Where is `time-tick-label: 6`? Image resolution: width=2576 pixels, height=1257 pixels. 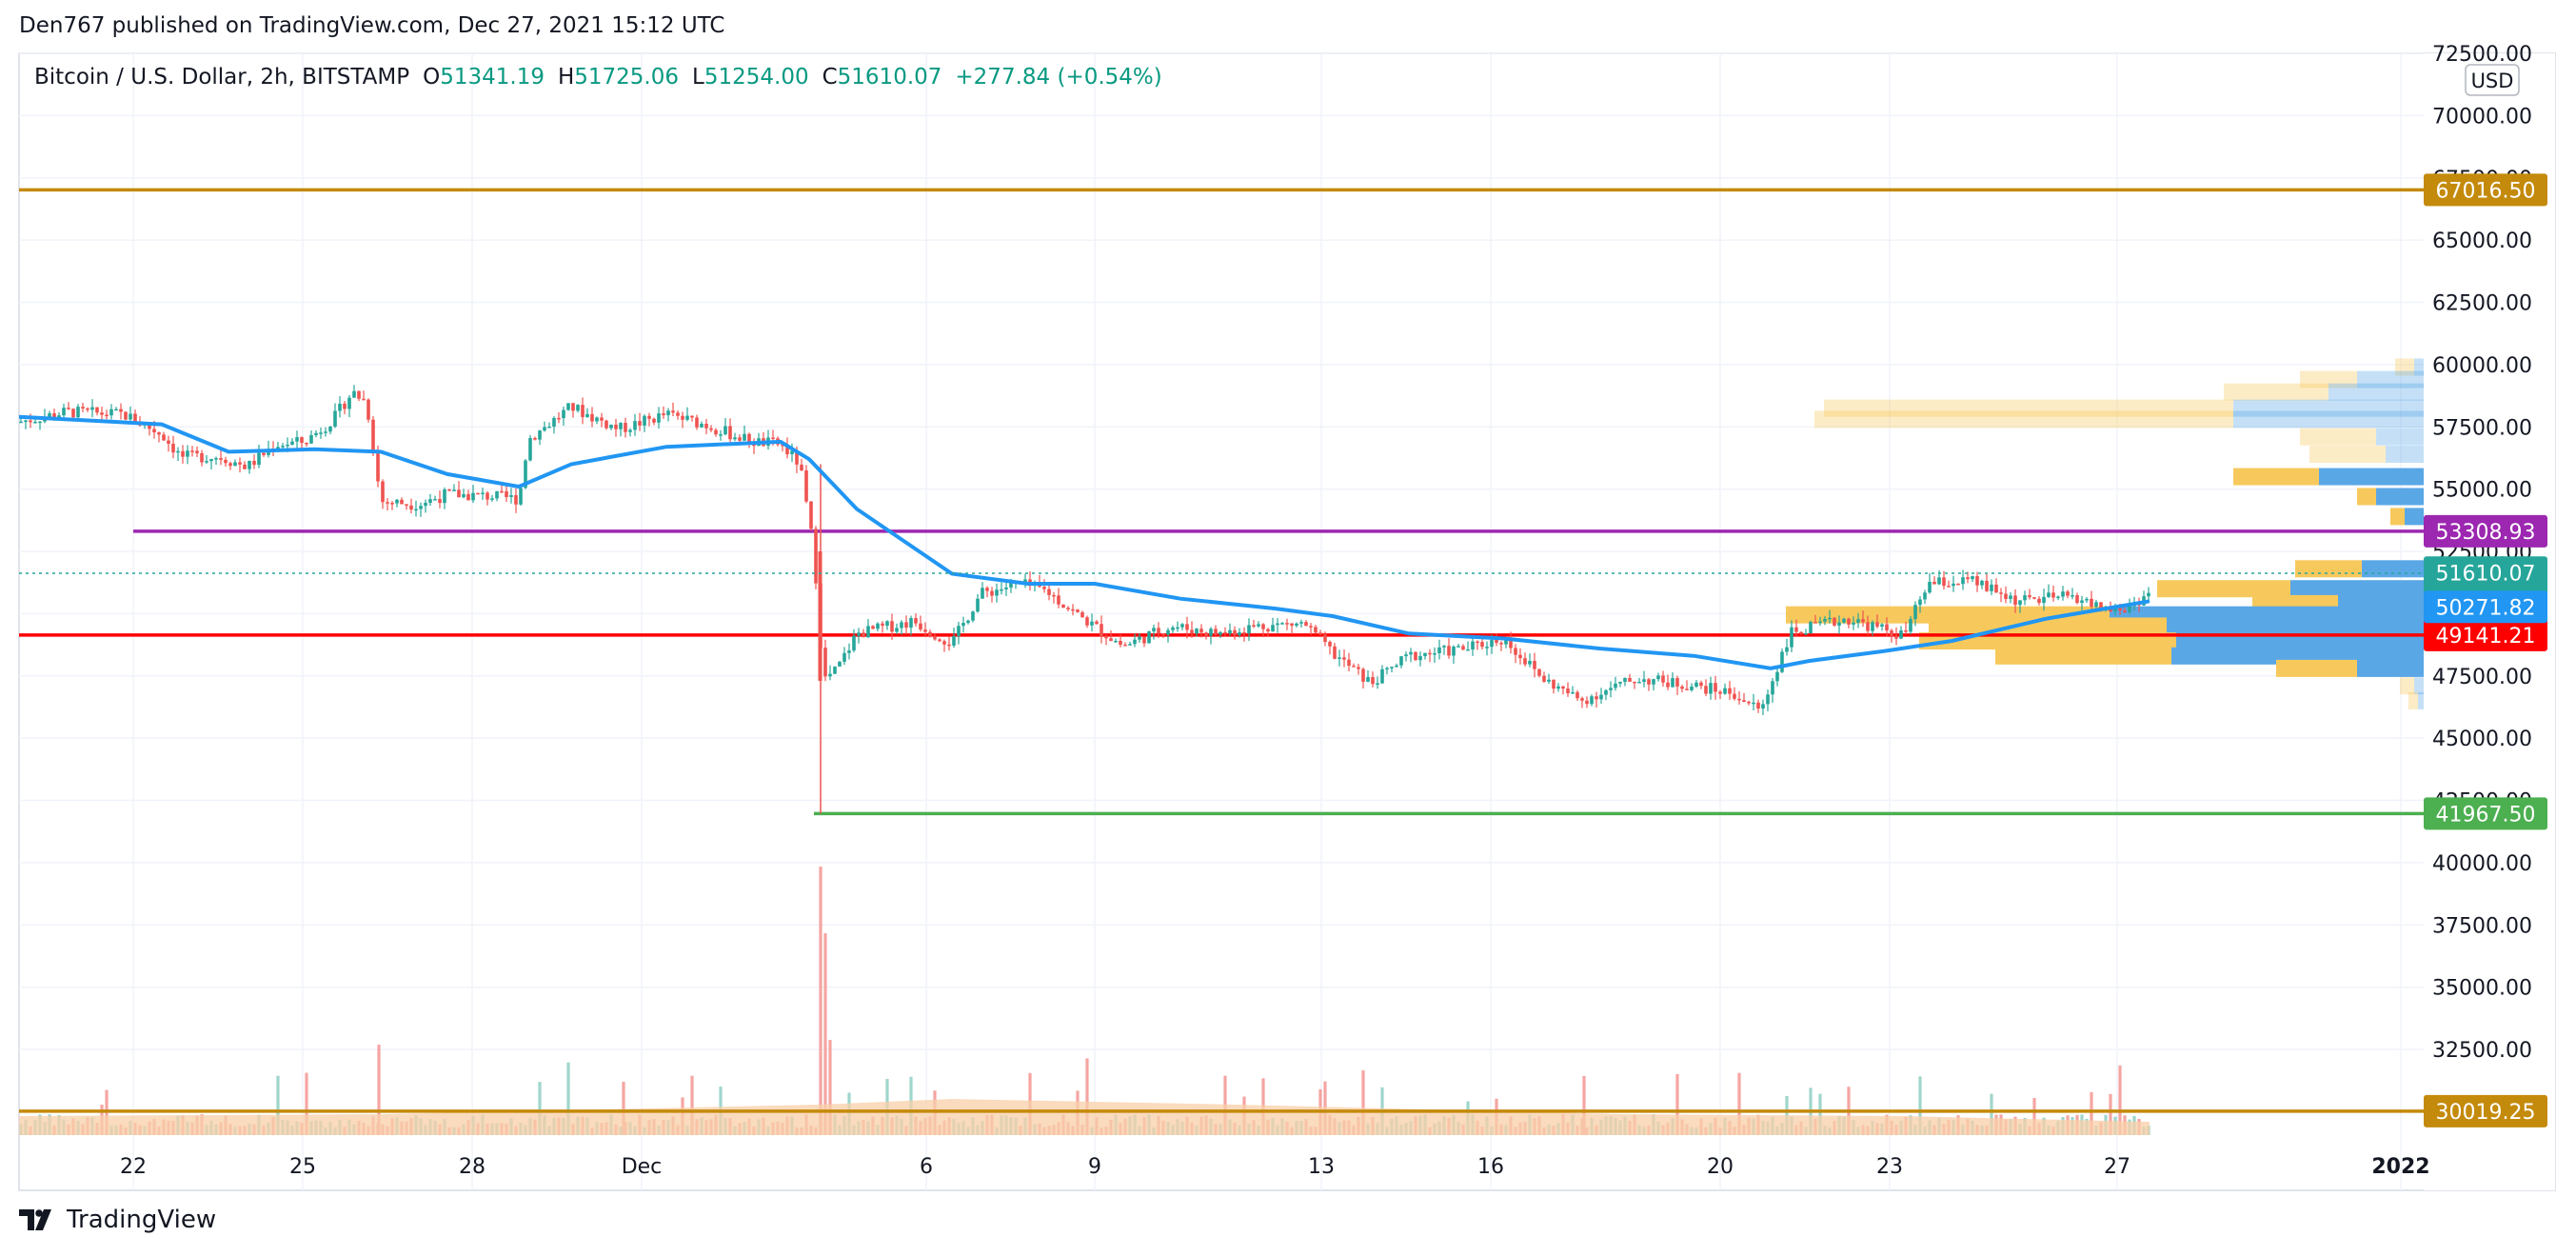 time-tick-label: 6 is located at coordinates (926, 1167).